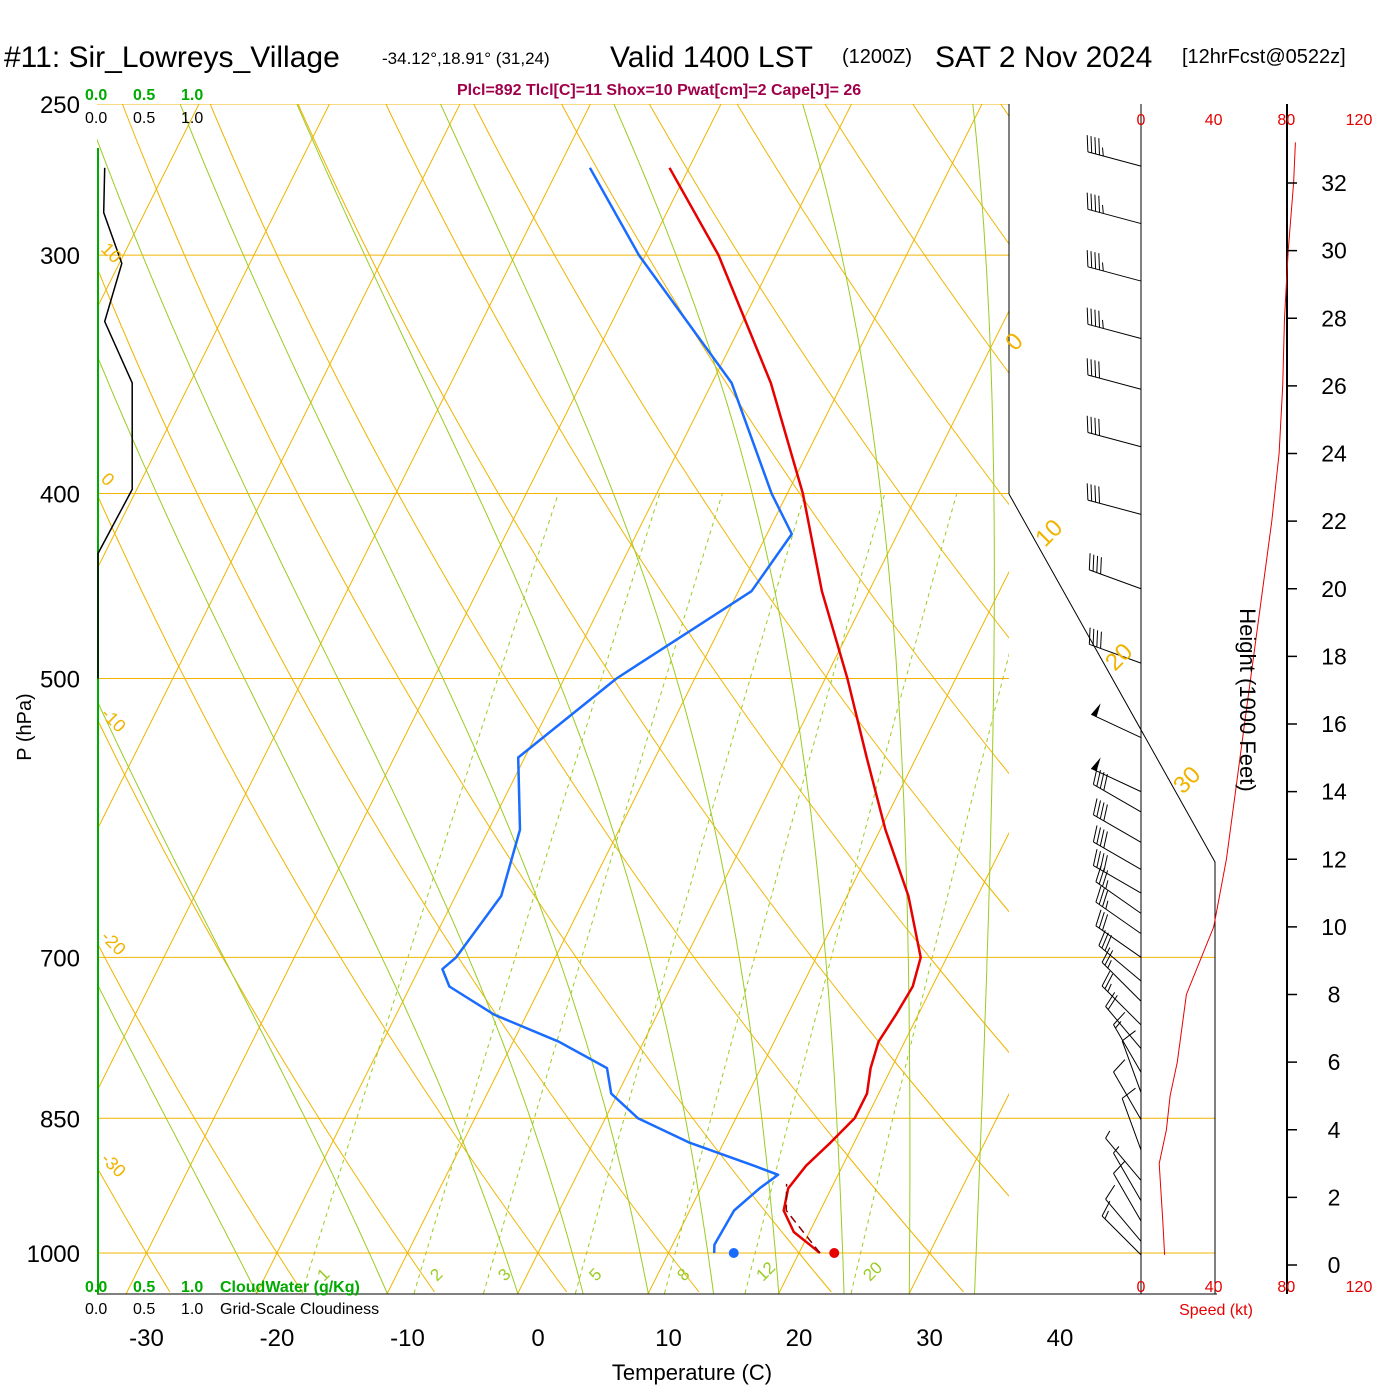  I want to click on x-tick-label: -10, so click(407, 1338).